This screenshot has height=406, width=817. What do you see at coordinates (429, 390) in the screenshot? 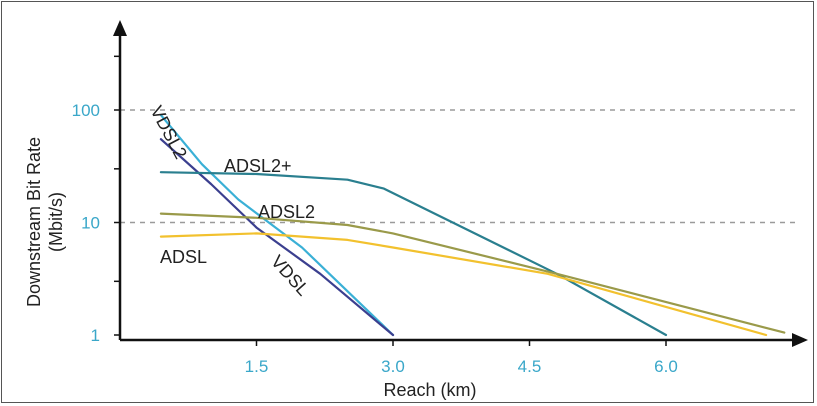
I see `x-axis-title: Reach (km)` at bounding box center [429, 390].